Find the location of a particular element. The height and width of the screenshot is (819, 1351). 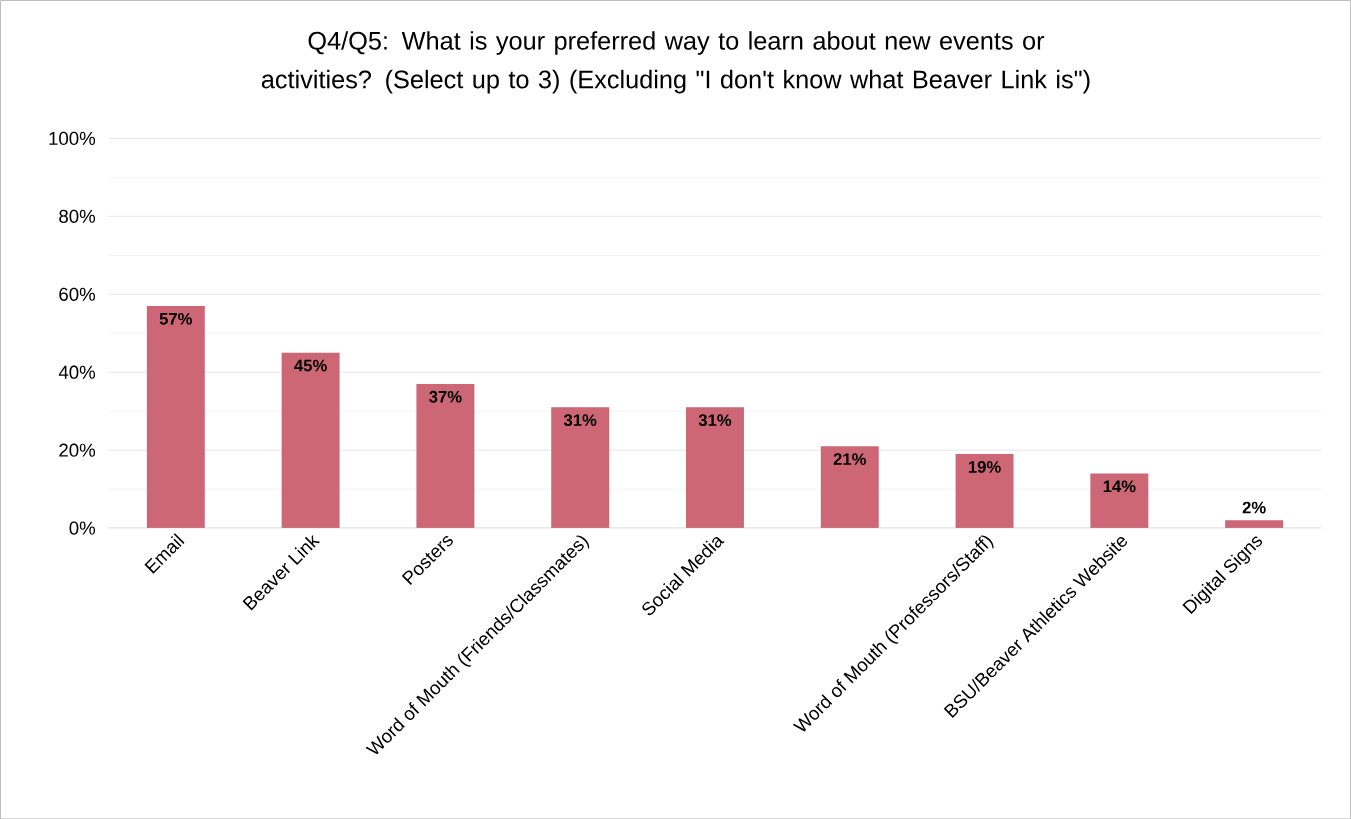

data-label: 19% is located at coordinates (984, 466).